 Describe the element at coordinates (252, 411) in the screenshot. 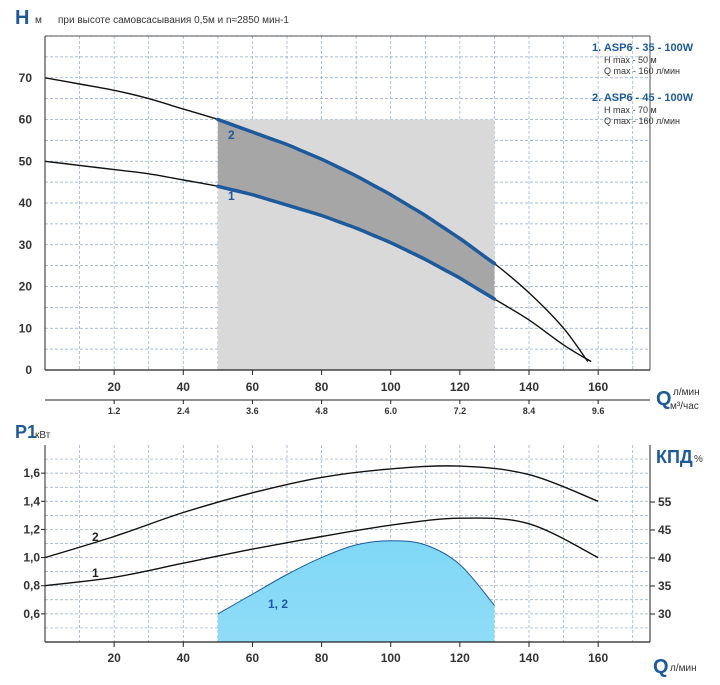

I see `top-x2-tick-label: 3.6` at that location.